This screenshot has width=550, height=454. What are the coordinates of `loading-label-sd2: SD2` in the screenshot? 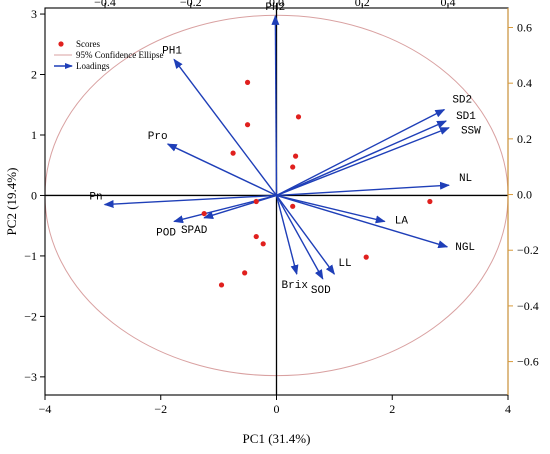 It's located at (462, 101).